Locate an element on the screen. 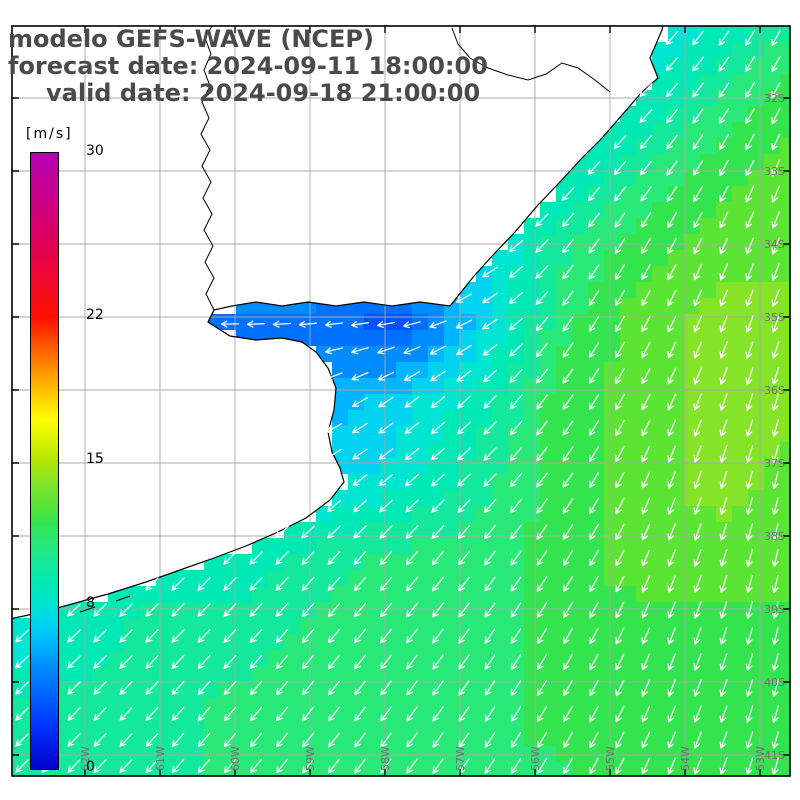 Image resolution: width=800 pixels, height=800 pixels. forecast-date-line: forecast date: 2024-09-11 18:00:00 is located at coordinates (248, 66).